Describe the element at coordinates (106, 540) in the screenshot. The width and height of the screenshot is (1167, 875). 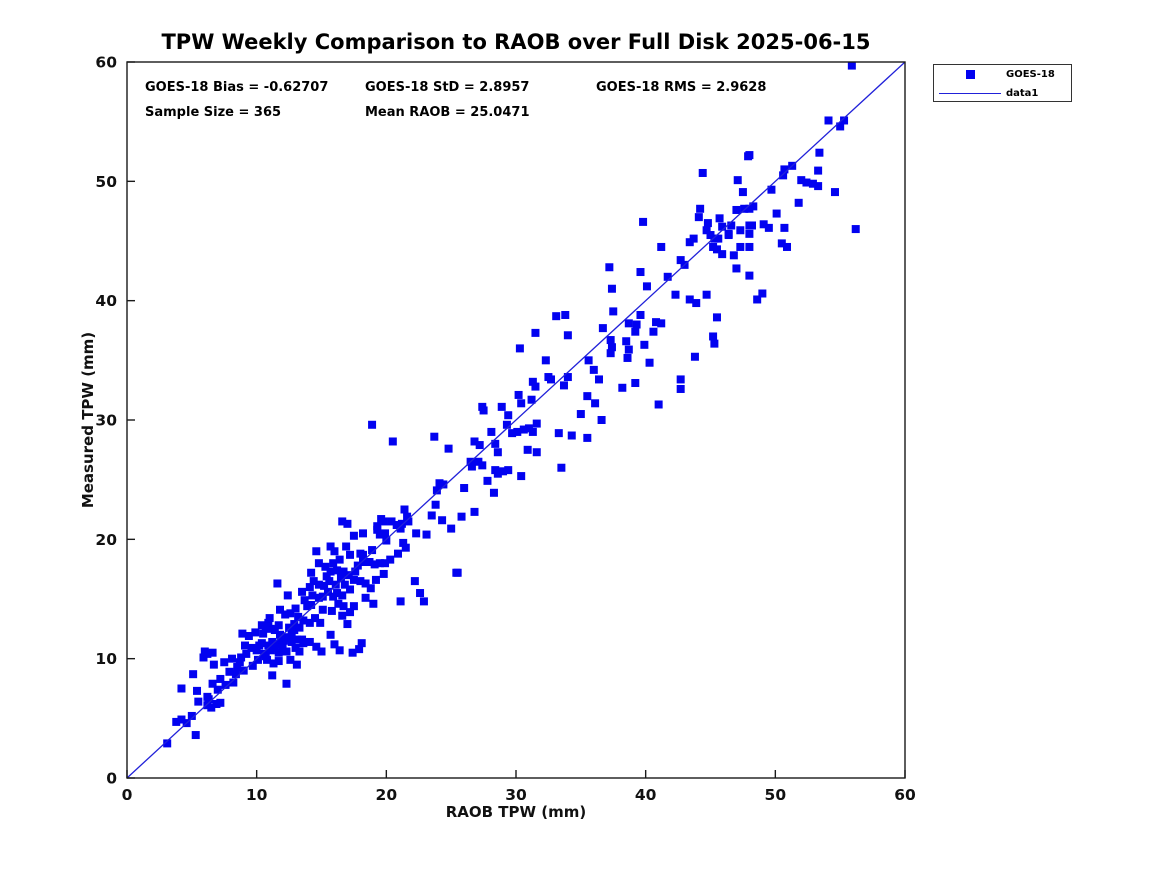
I see `y-tick-label: 20` at that location.